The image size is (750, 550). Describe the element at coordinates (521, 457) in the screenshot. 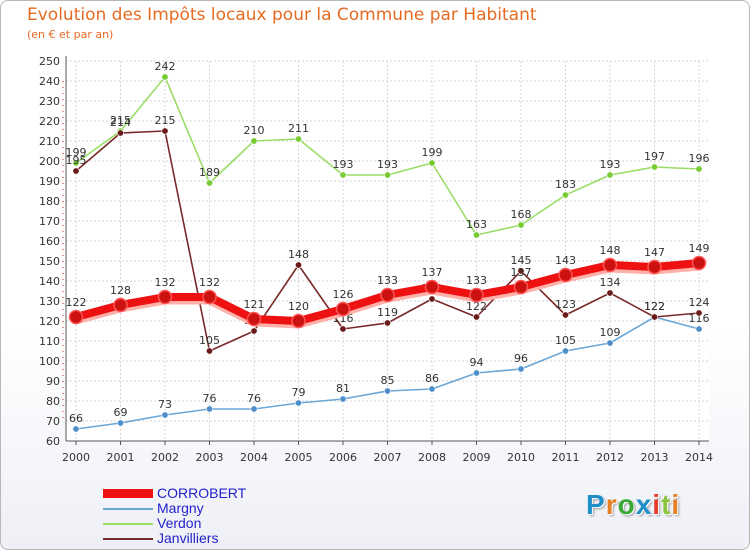

I see `x-tick-label: 2010` at that location.